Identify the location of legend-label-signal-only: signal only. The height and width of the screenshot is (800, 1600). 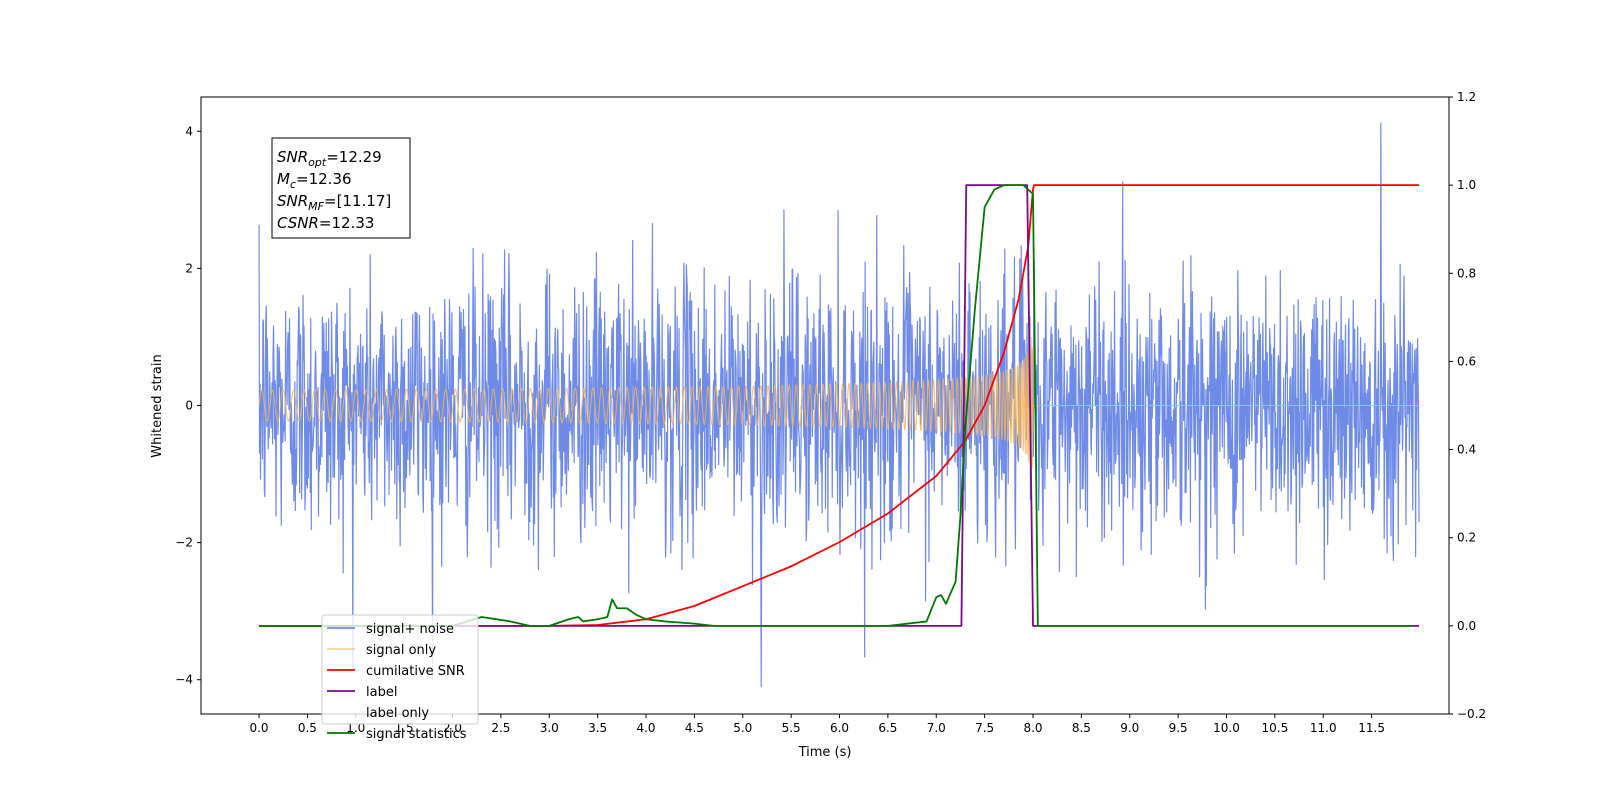
(401, 650).